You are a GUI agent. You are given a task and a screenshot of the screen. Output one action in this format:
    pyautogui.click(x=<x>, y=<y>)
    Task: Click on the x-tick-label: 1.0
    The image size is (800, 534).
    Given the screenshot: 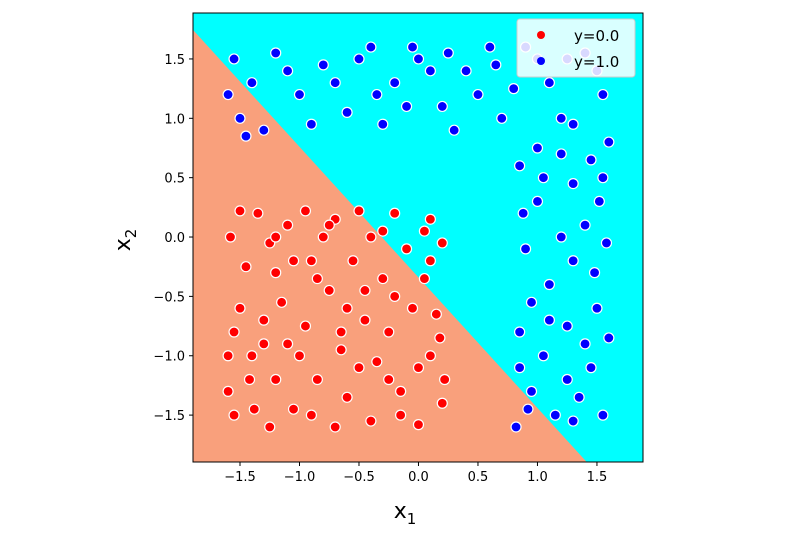 What is the action you would take?
    pyautogui.click(x=537, y=477)
    